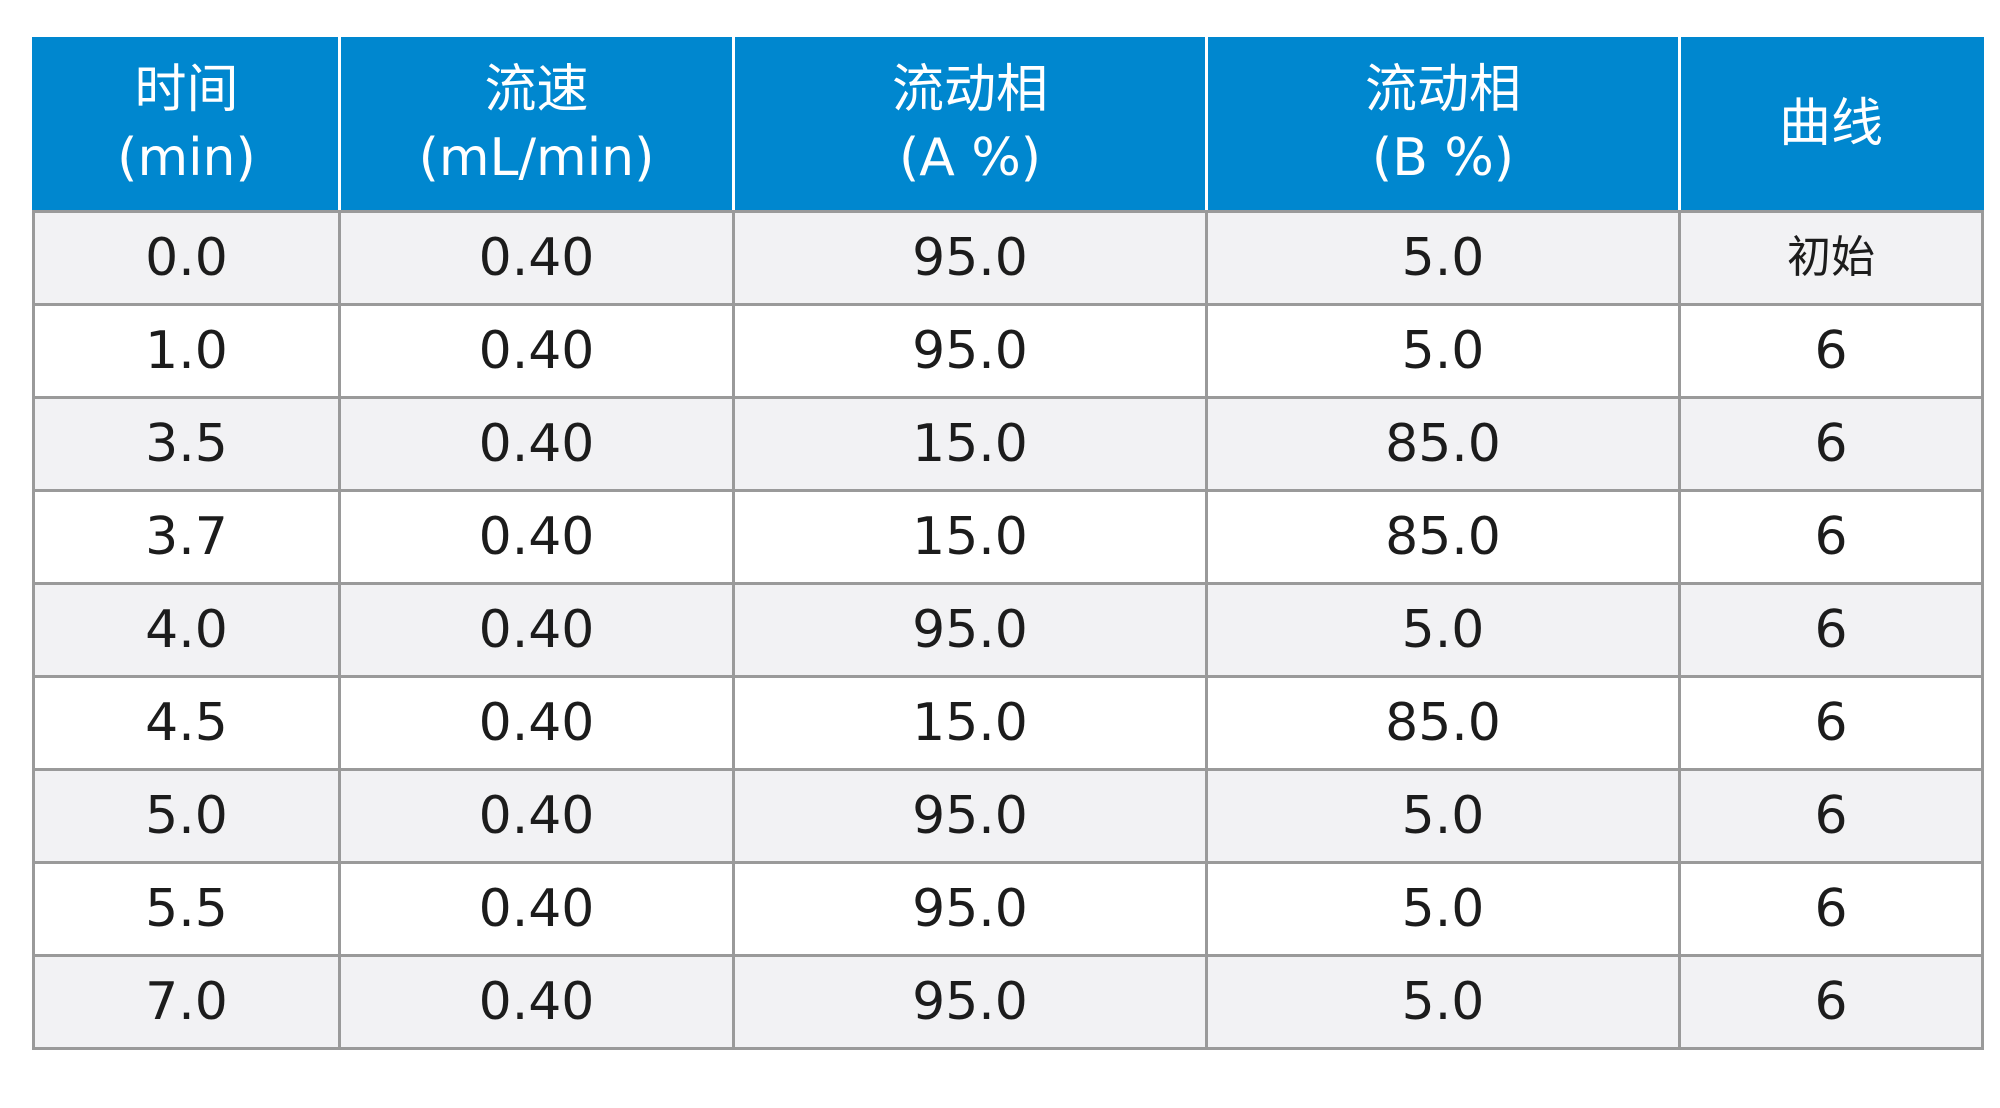  I want to click on header-flow-rate-unit: (mL/min), so click(536, 158).